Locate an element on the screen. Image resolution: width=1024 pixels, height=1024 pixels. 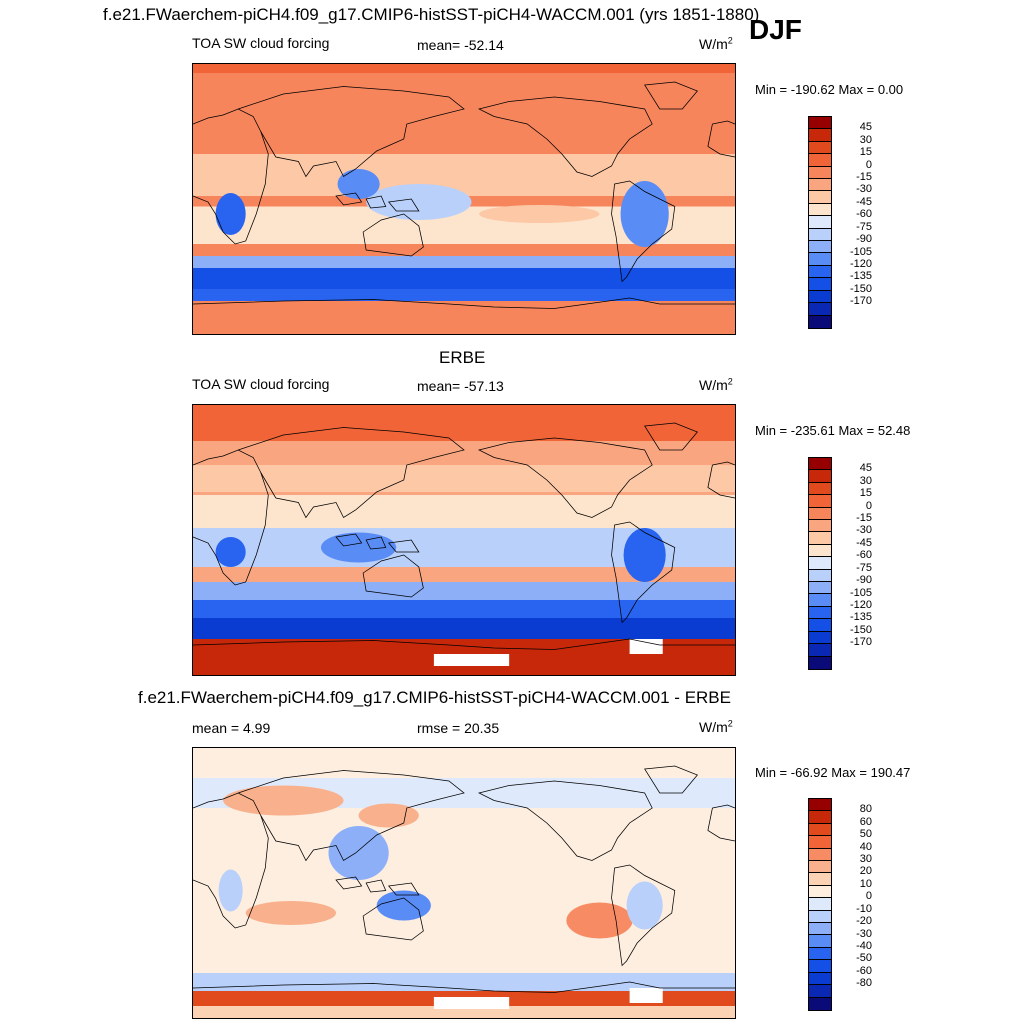
colorbar-tick-label: 20 is located at coordinates (865, 871).